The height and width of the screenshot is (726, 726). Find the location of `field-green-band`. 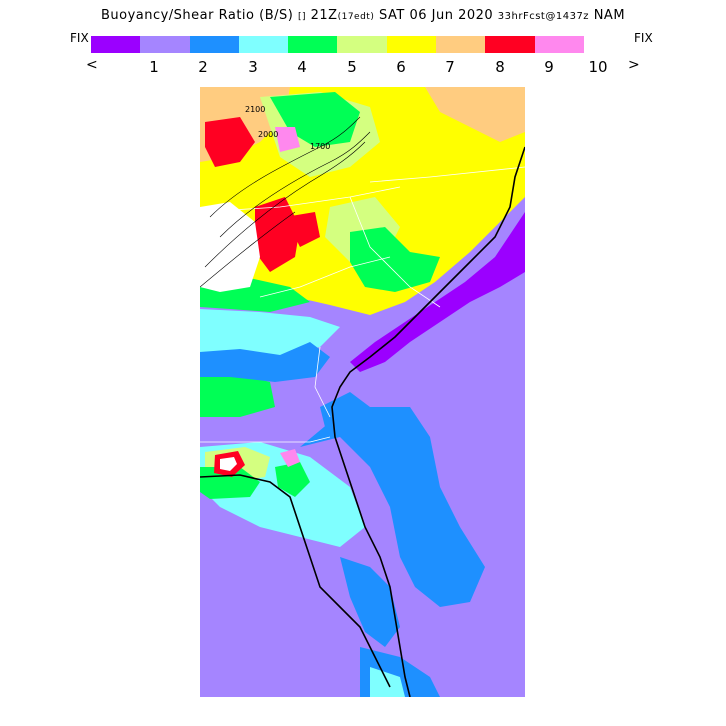

field-green-band is located at coordinates (237, 394).